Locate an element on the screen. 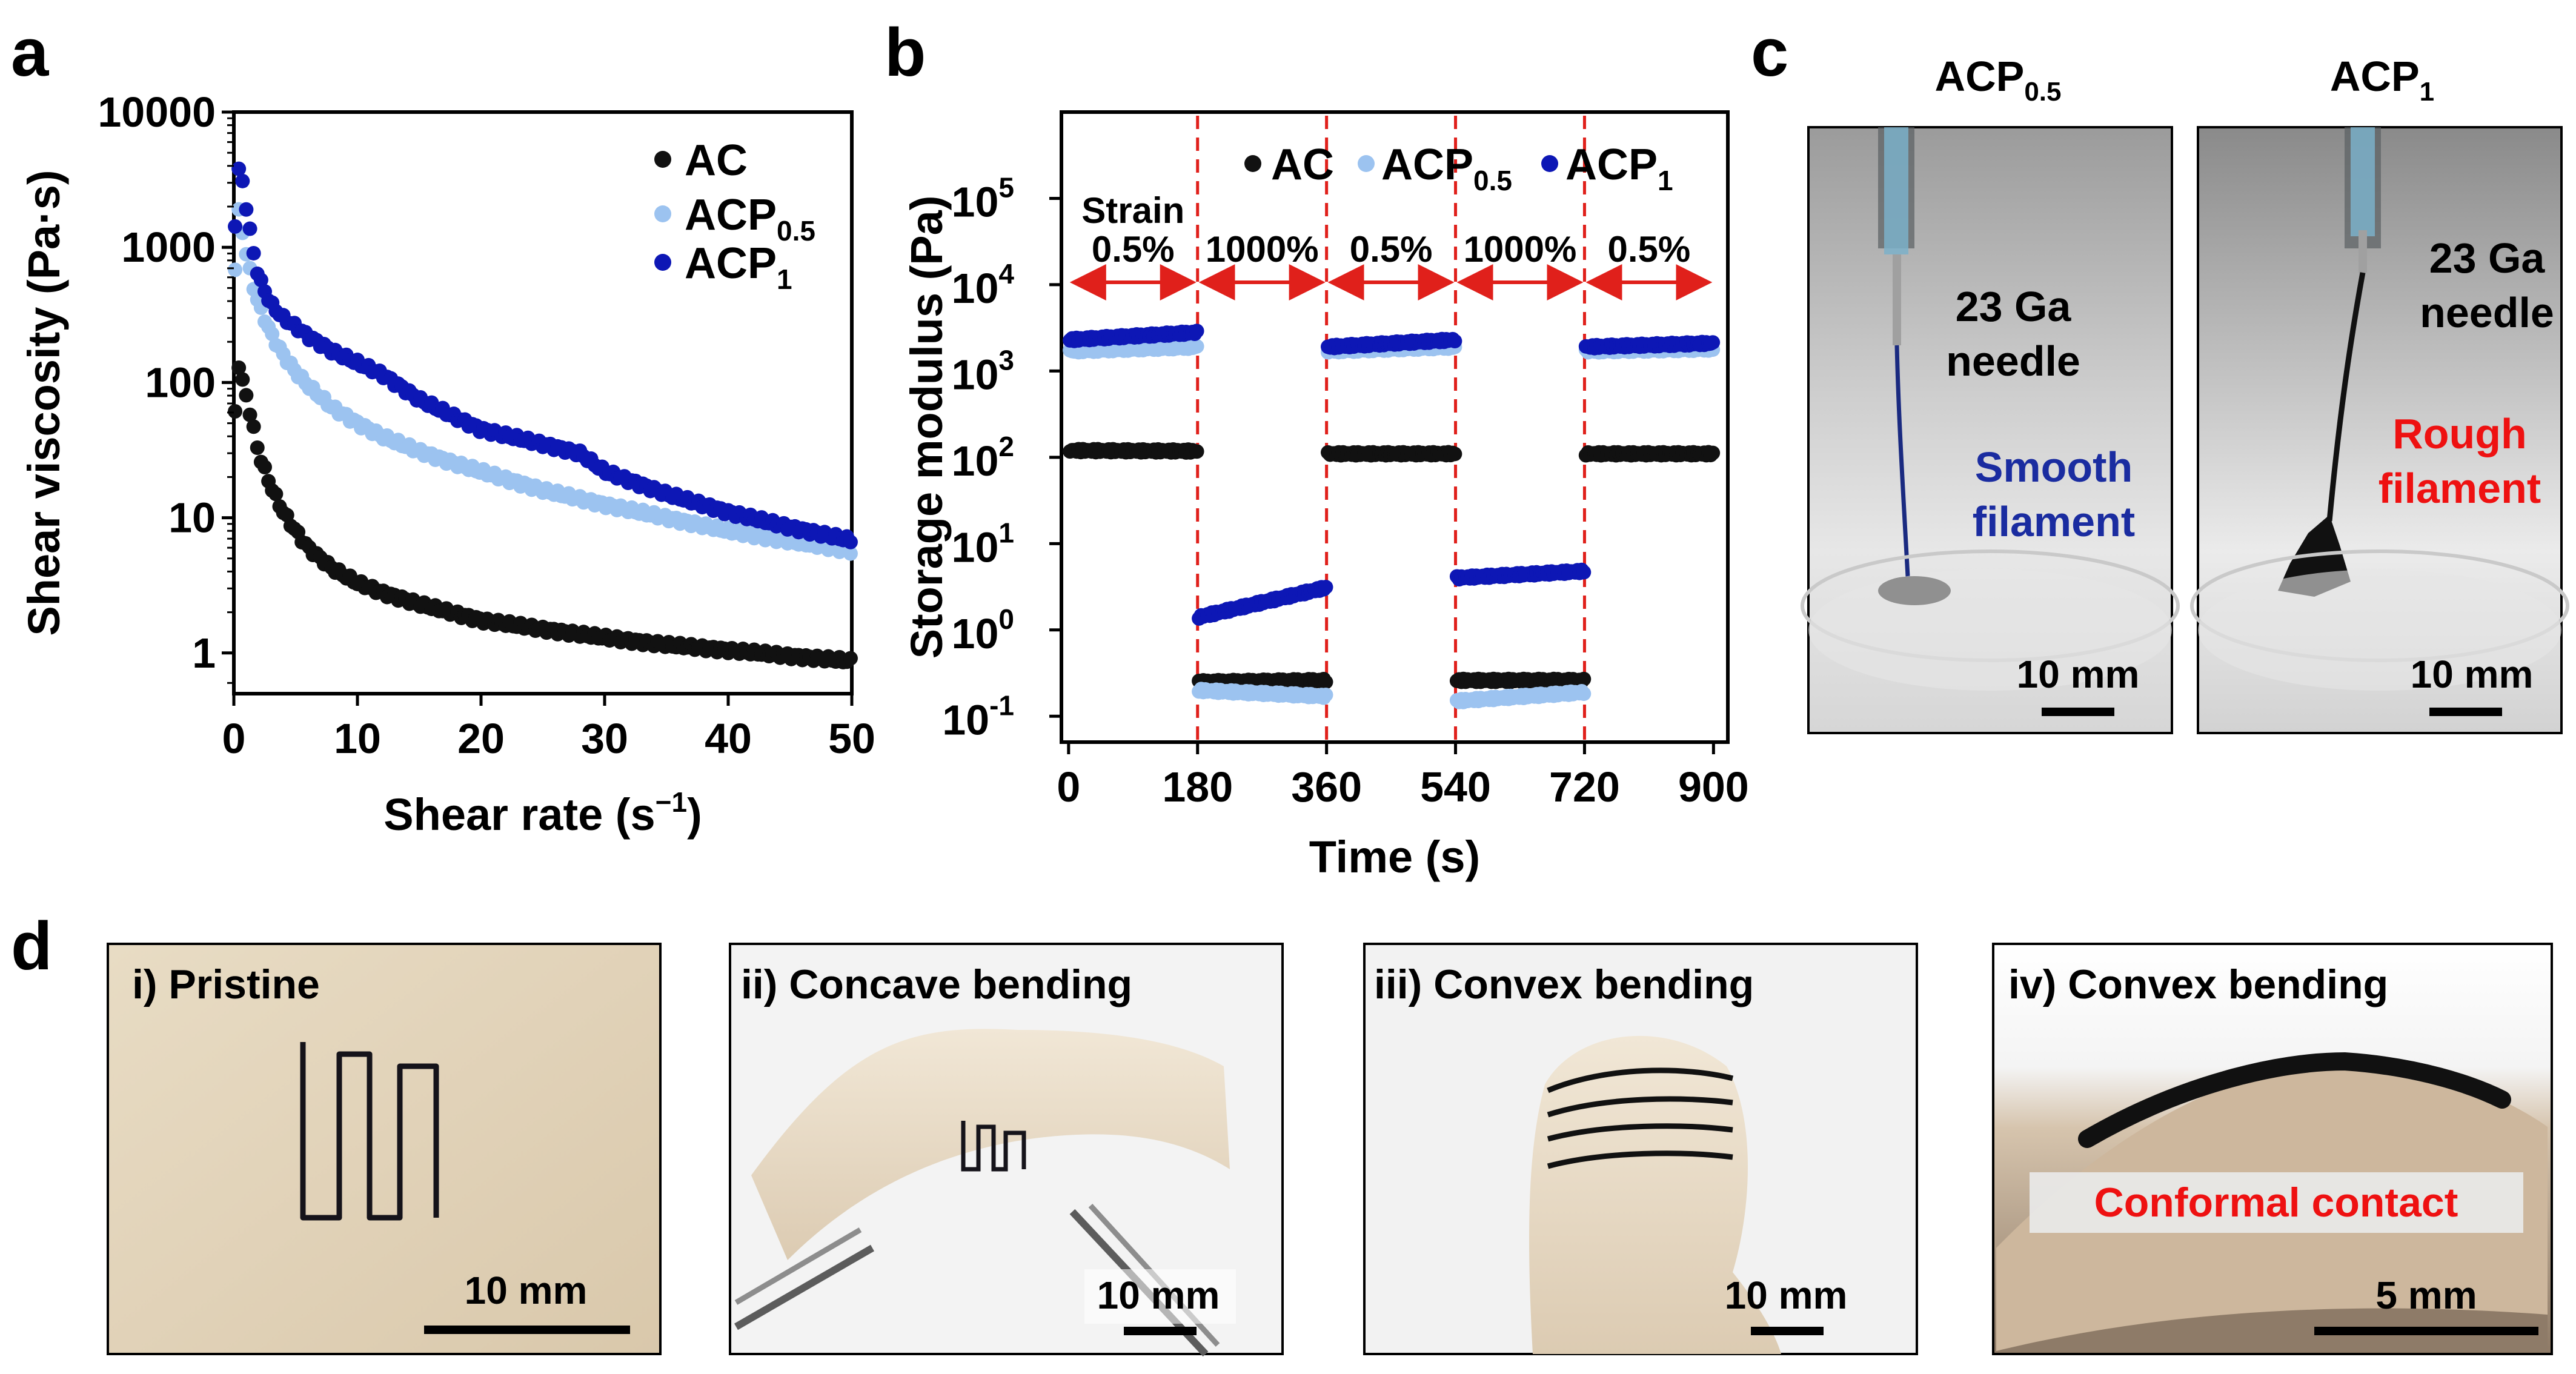 The image size is (2576, 1374). series-ac is located at coordinates (1392, 566).